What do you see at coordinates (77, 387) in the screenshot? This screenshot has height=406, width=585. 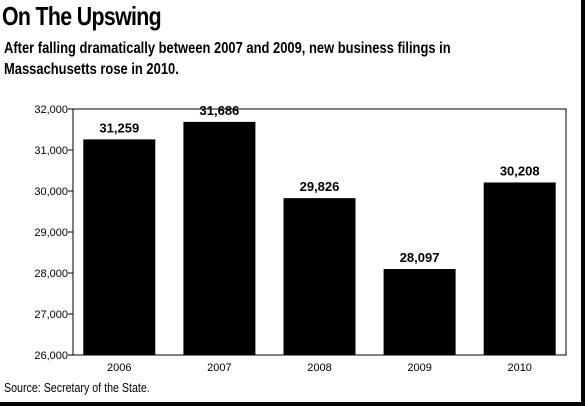 I see `source-note: Source: Secretary of the State.` at bounding box center [77, 387].